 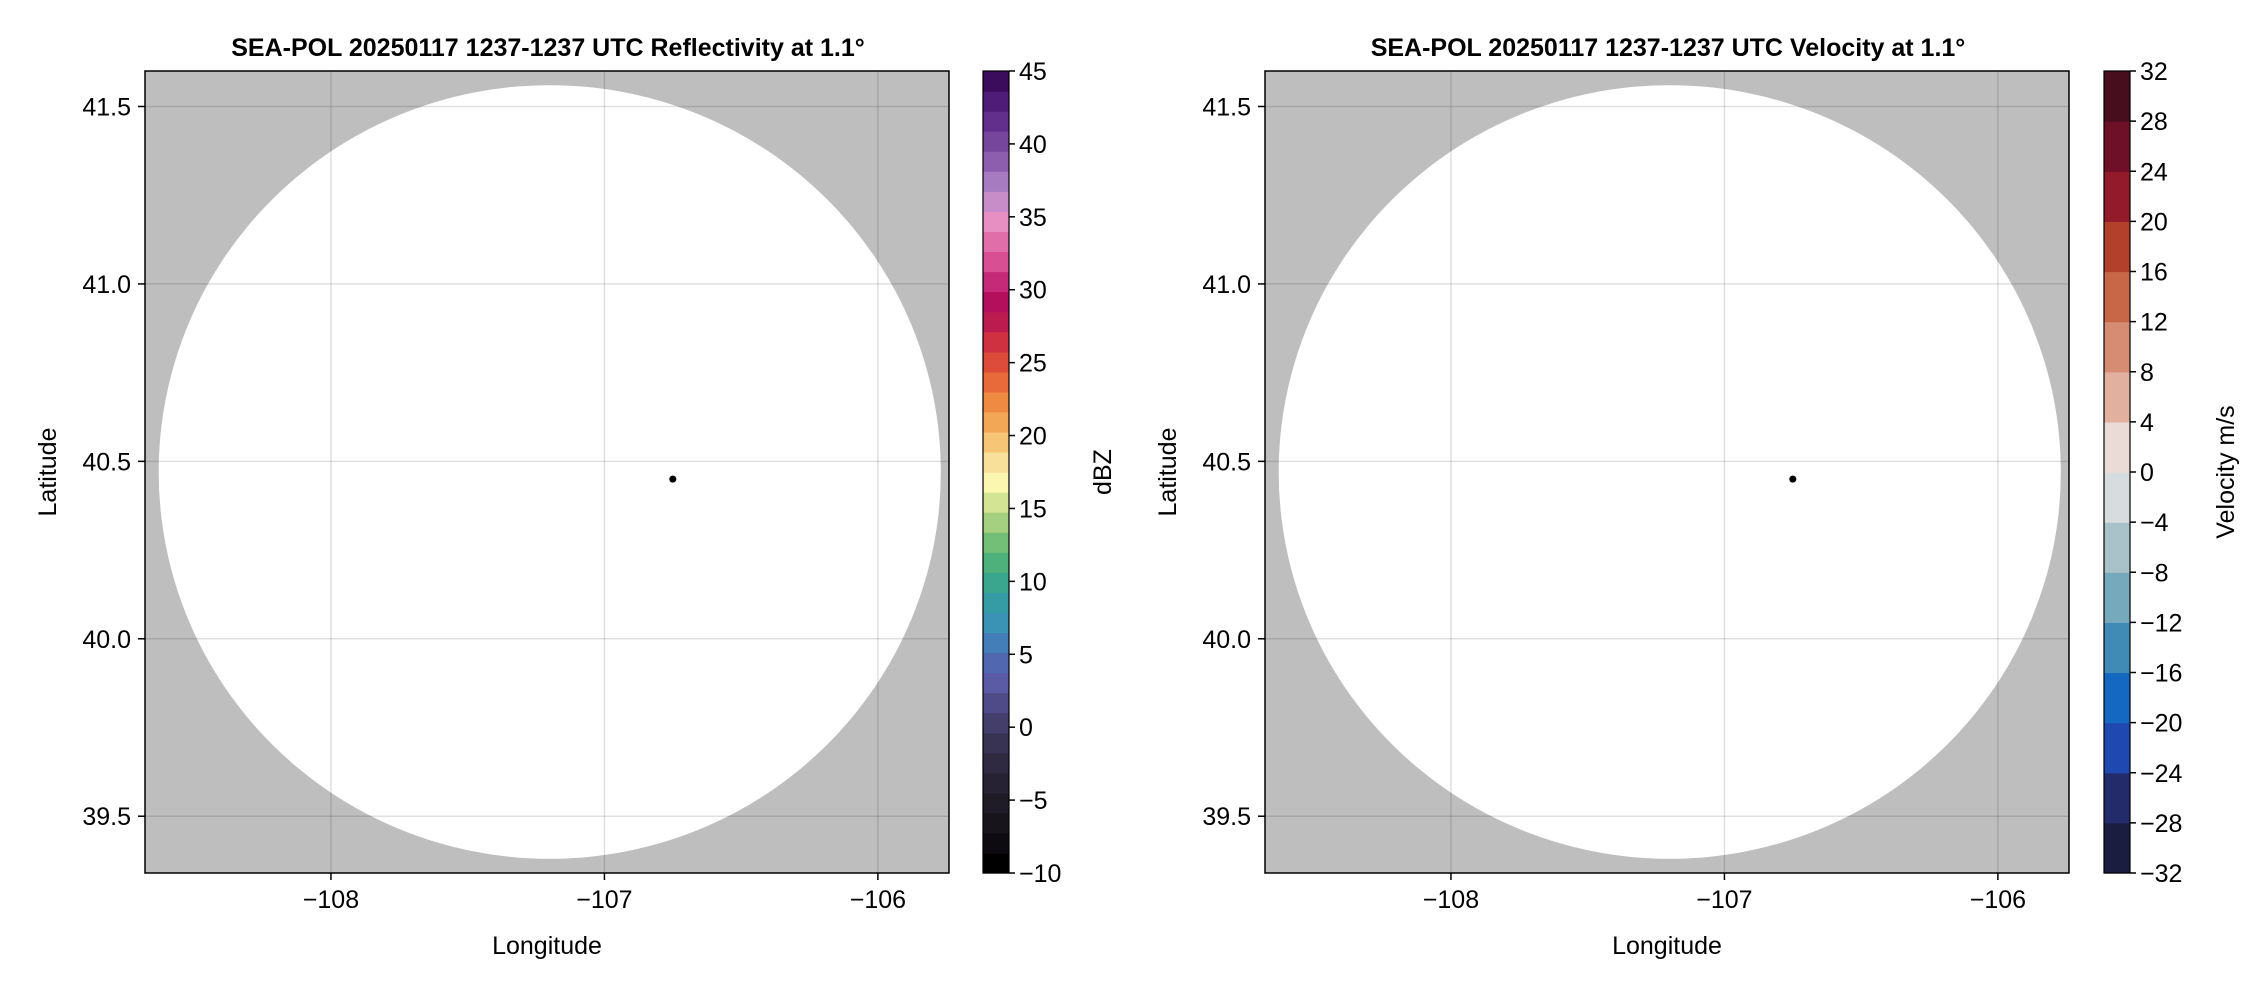 I want to click on radar-site-marker, so click(x=1793, y=479).